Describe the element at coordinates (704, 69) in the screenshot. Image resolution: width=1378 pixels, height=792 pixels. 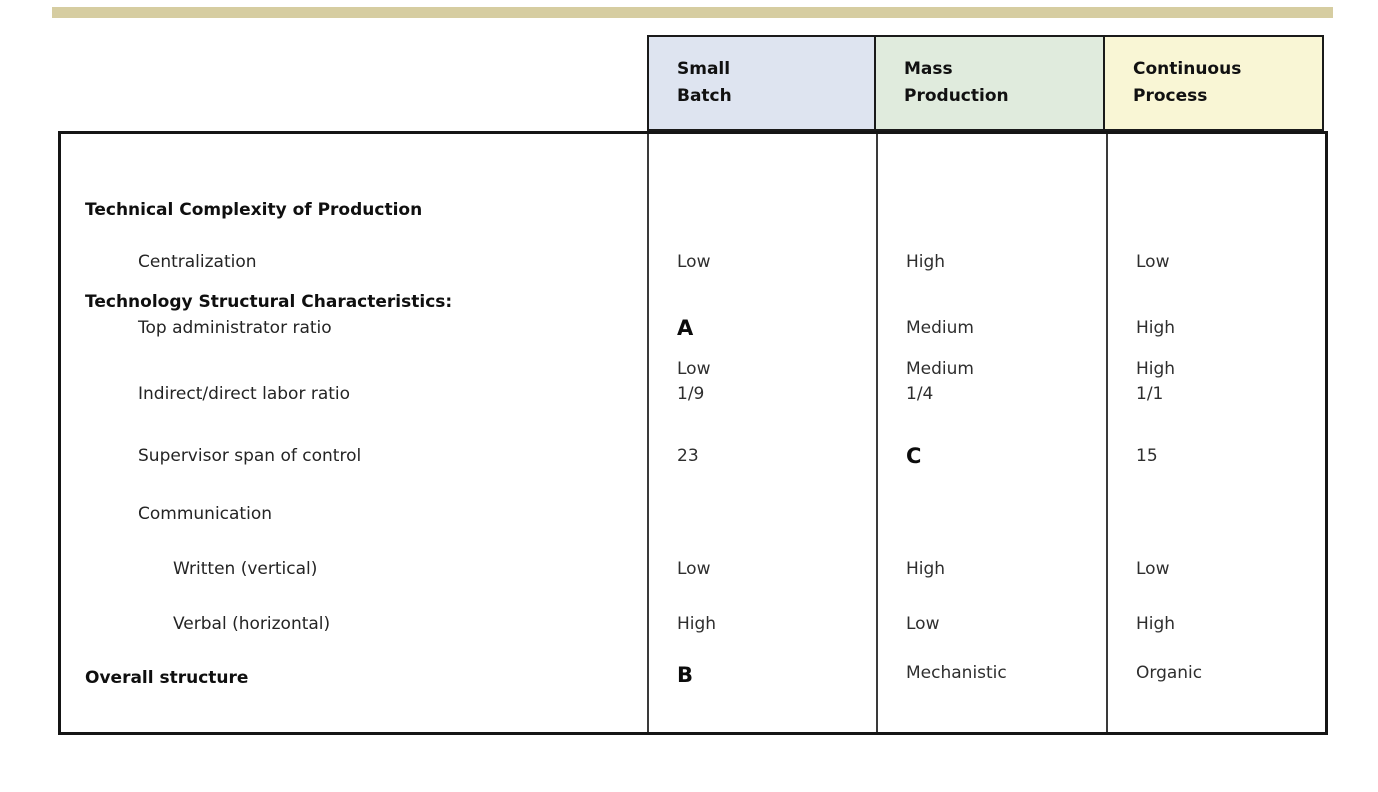
I see `column-header-label-line: Small` at that location.